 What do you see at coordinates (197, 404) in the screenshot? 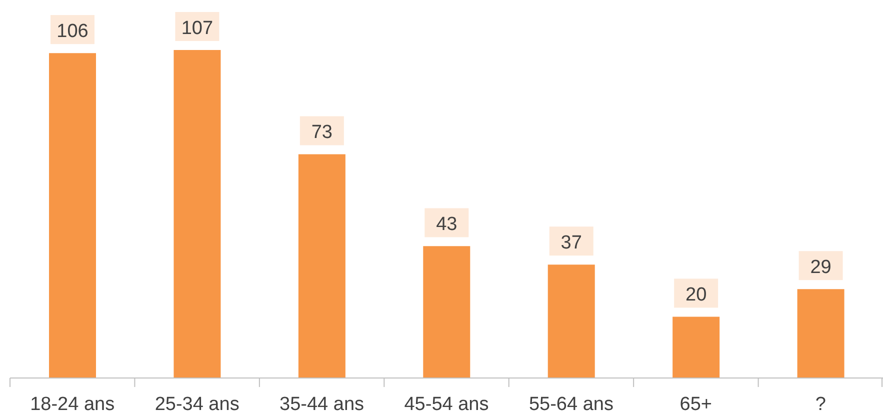
I see `x-tick-label: 25-34 ans` at bounding box center [197, 404].